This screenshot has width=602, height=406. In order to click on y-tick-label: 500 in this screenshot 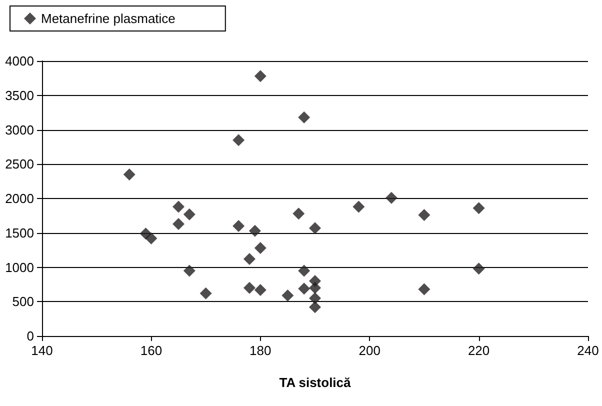, I will do `click(23, 302)`.